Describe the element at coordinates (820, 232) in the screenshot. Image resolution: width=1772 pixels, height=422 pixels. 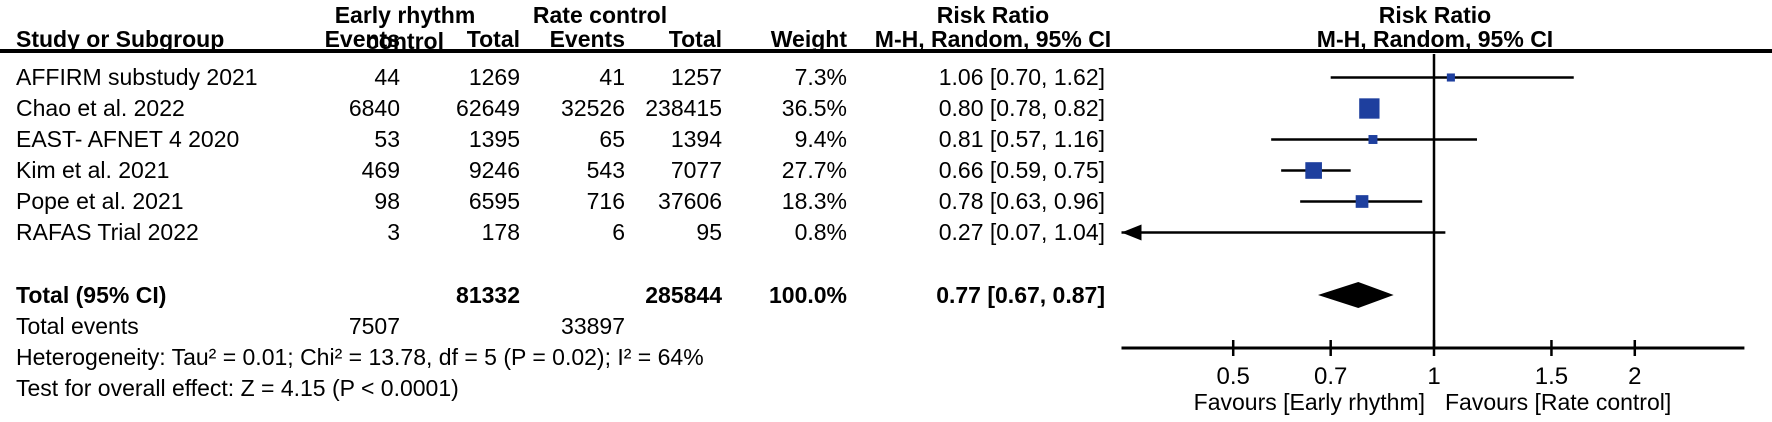
I see `weight: 0.8%` at that location.